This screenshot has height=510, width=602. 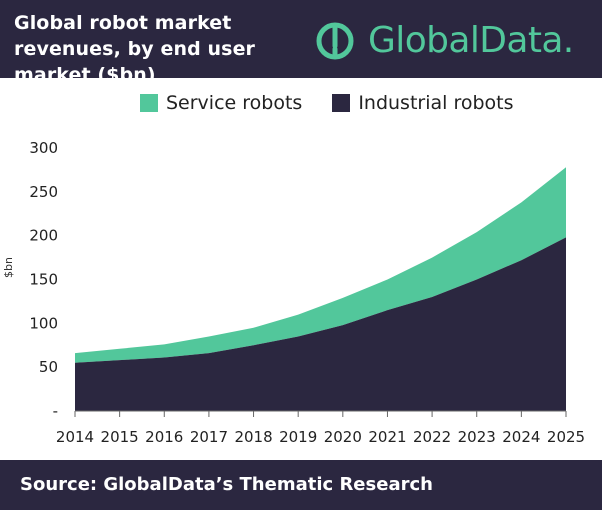 What do you see at coordinates (43, 192) in the screenshot?
I see `y-tick-label-250: 250` at bounding box center [43, 192].